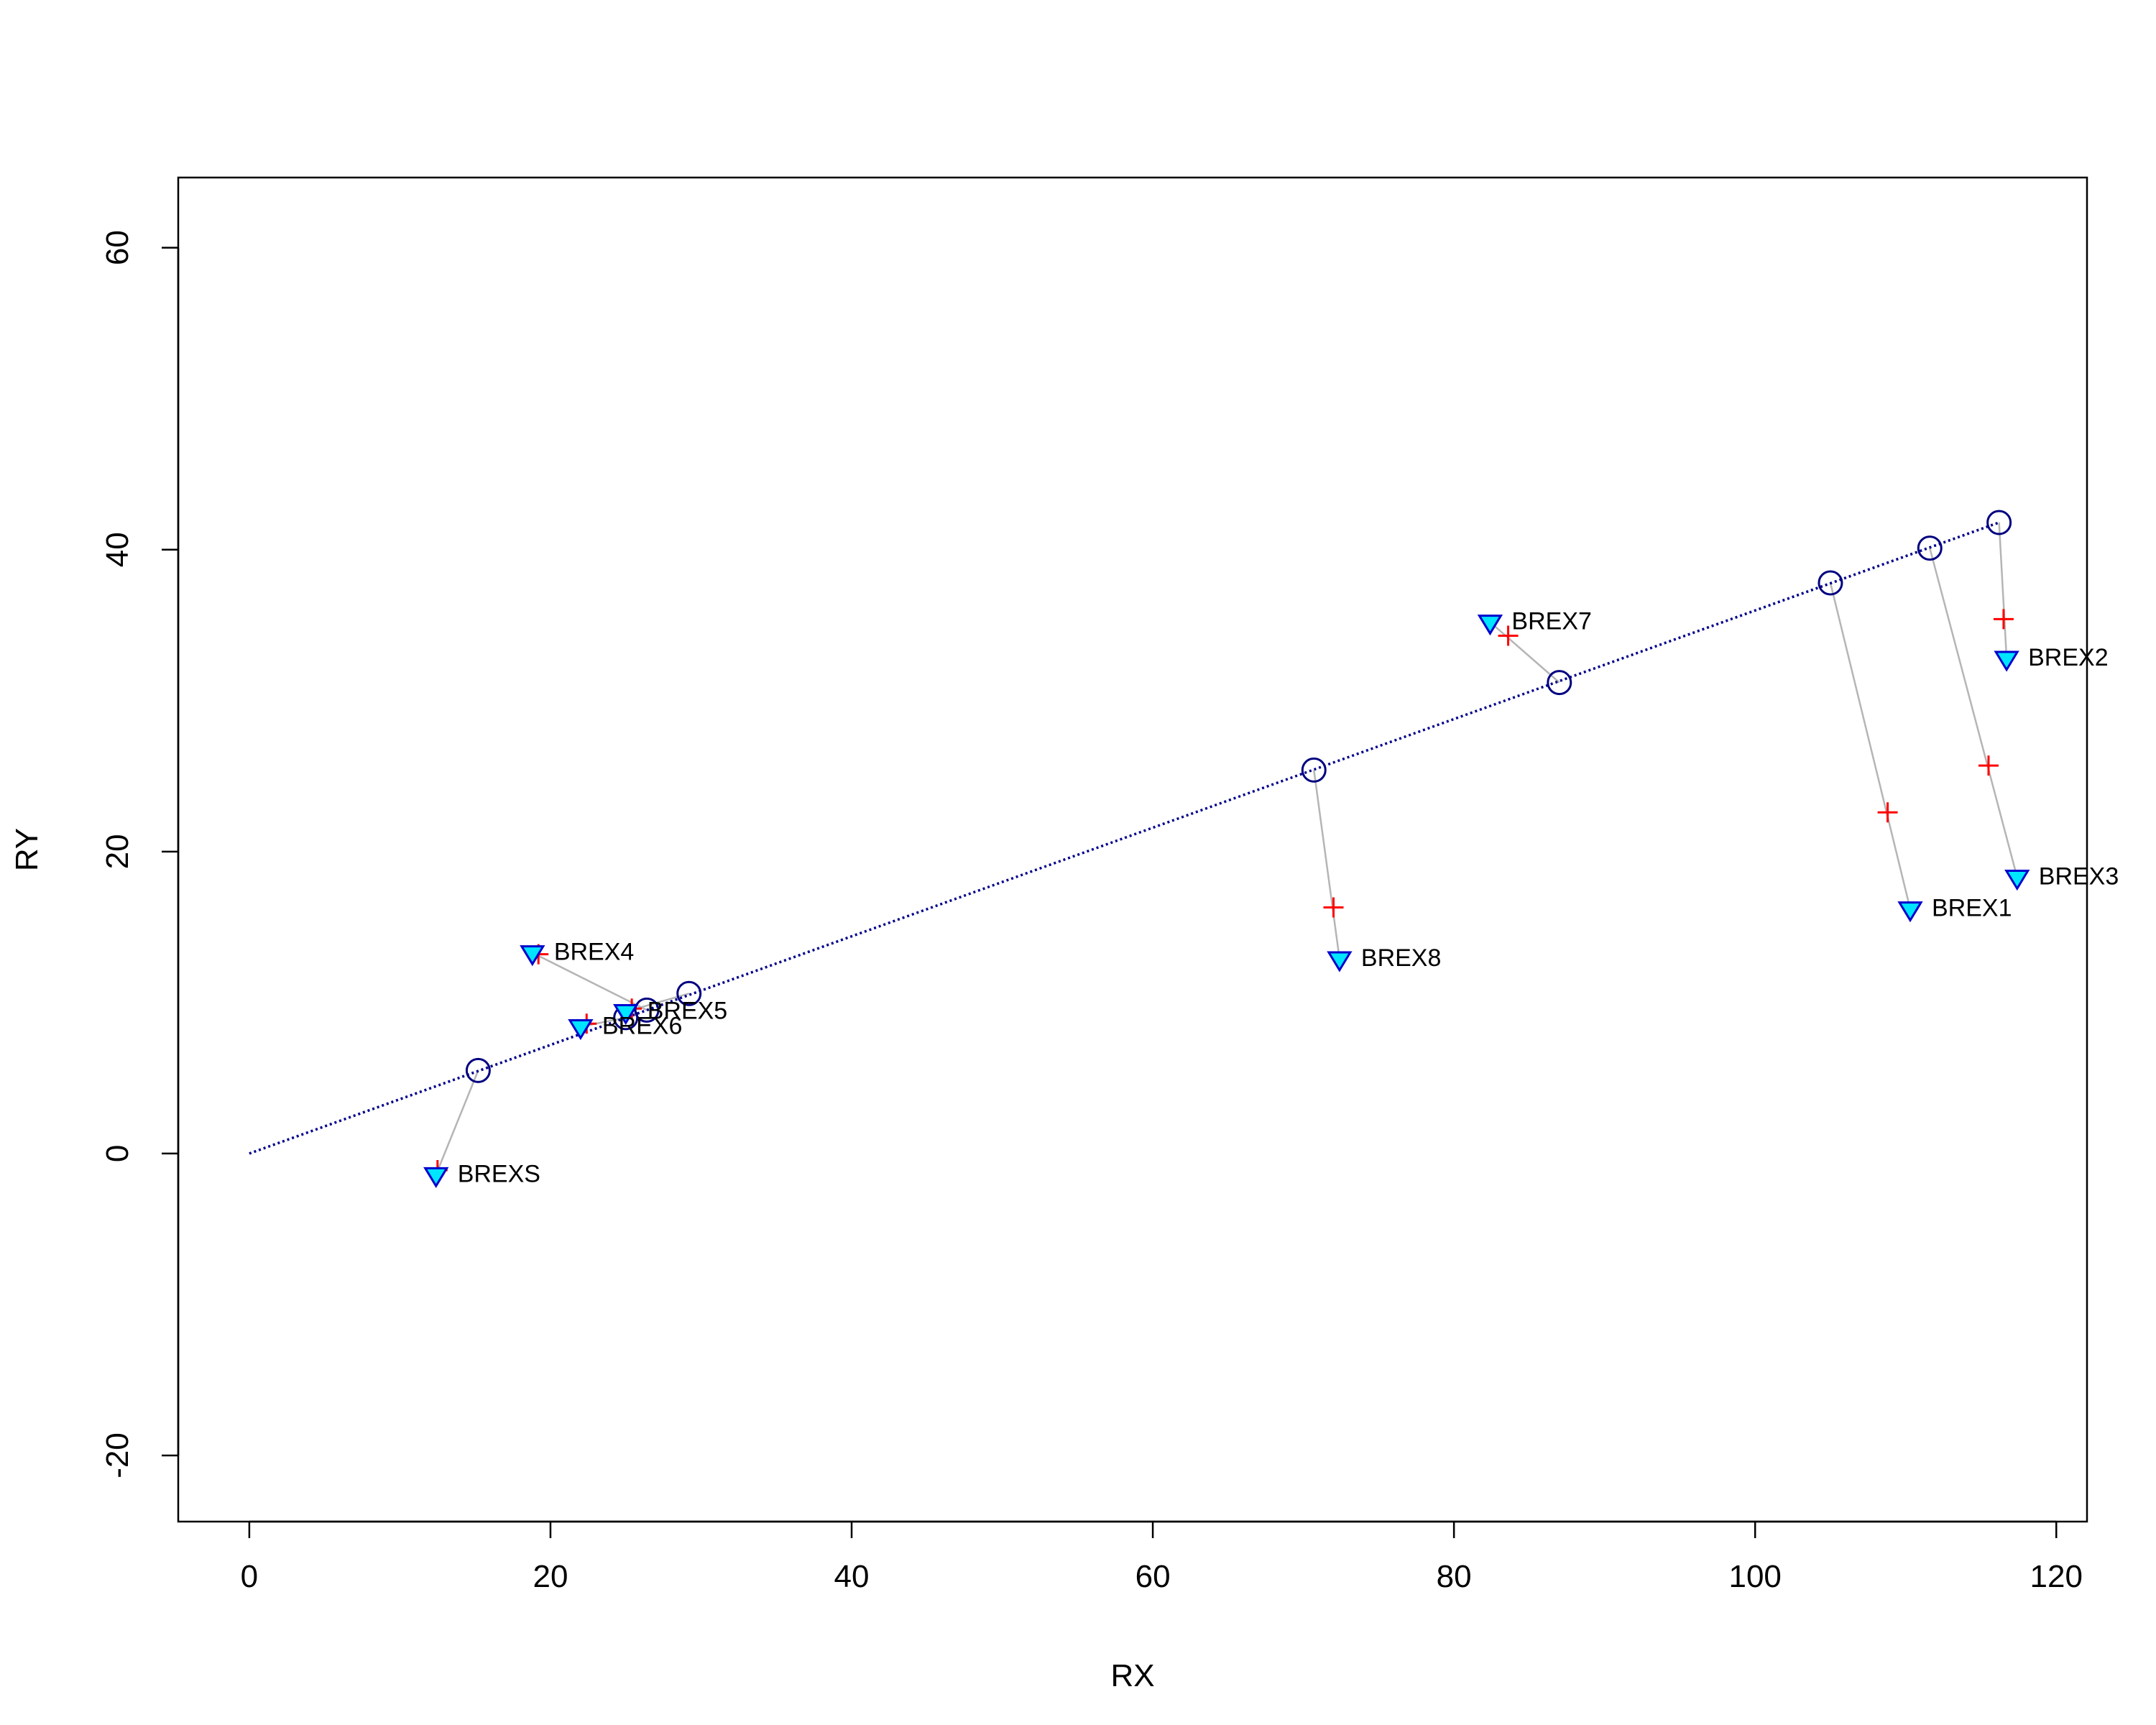 This screenshot has height=1725, width=2156. I want to click on y-axis: -20 0 20 40 60, so click(140, 854).